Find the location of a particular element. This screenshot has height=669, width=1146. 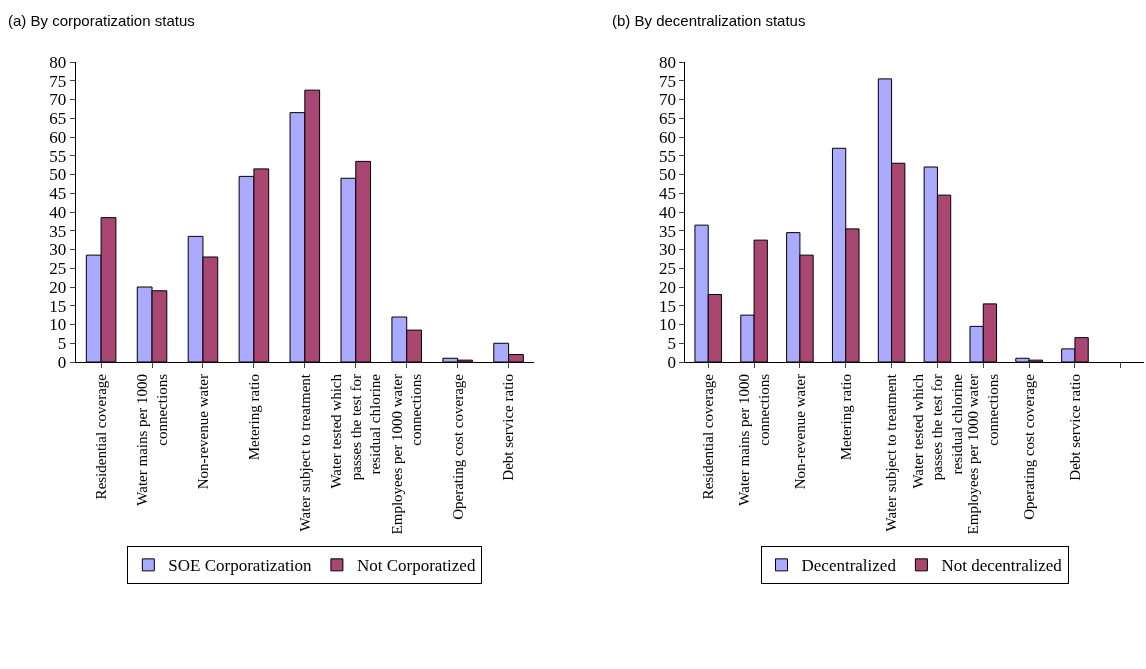

legend-label: SOE Corporatization is located at coordinates (240, 566).